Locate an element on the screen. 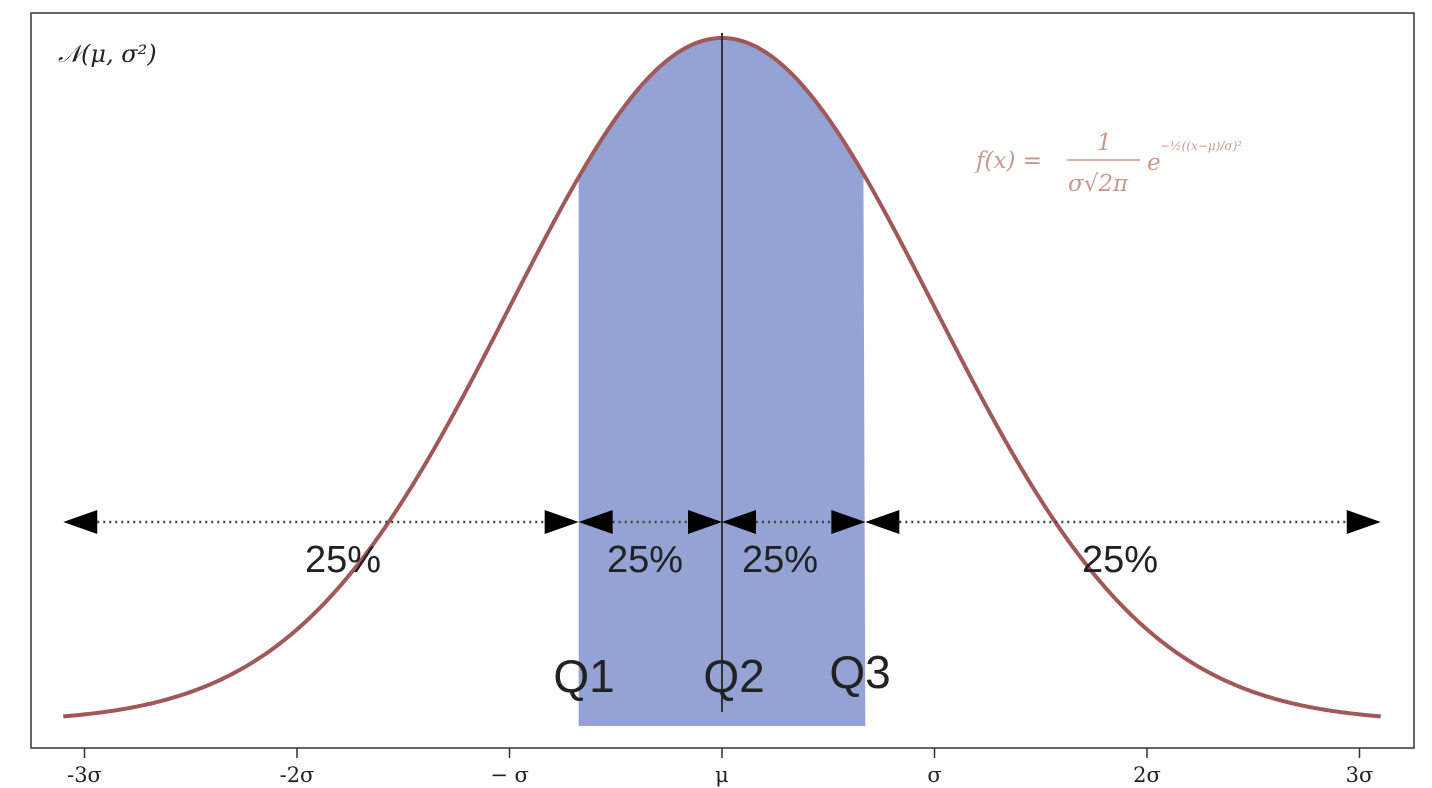 The height and width of the screenshot is (788, 1432). x-tick-label: 3σ is located at coordinates (1360, 775).